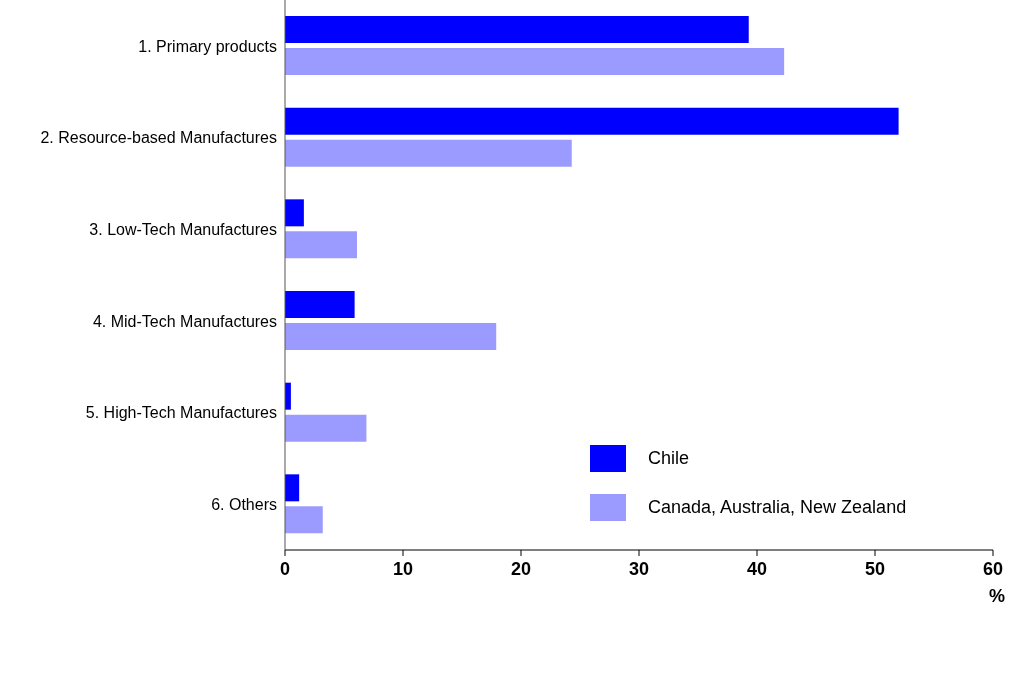 The width and height of the screenshot is (1011, 698). Describe the element at coordinates (403, 568) in the screenshot. I see `x-tick-label: 10` at that location.